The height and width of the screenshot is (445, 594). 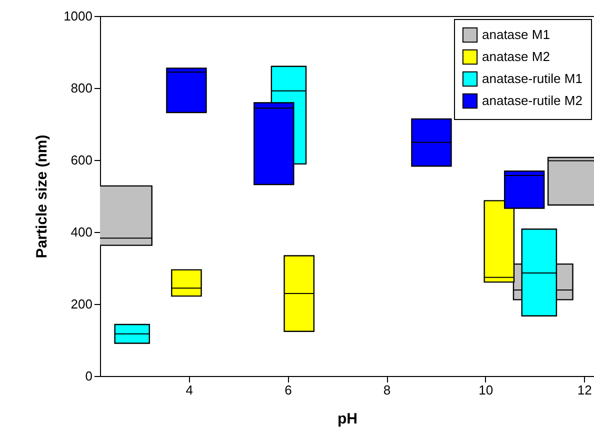 What do you see at coordinates (486, 390) in the screenshot?
I see `x-tick-label: 10` at bounding box center [486, 390].